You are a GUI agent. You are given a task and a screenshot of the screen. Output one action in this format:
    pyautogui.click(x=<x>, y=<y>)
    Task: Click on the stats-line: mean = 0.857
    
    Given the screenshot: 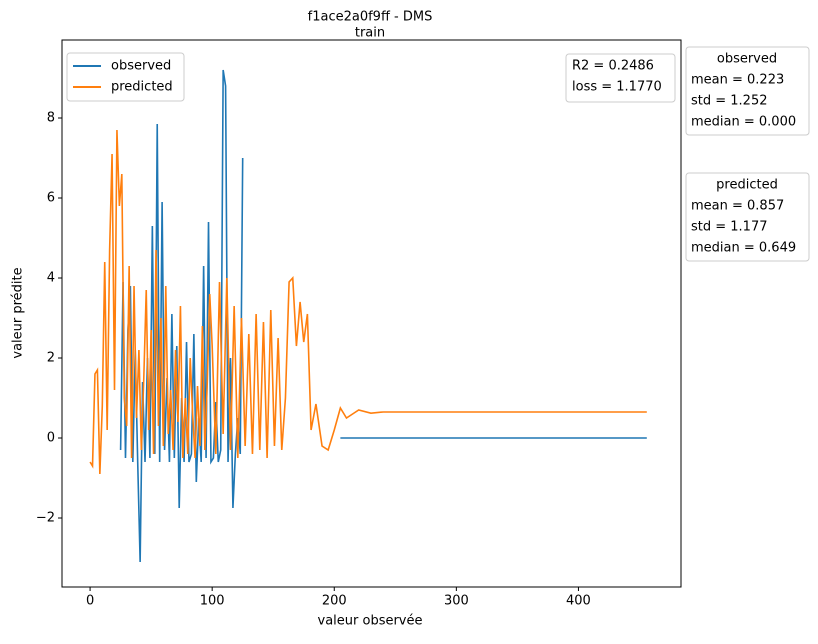 What is the action you would take?
    pyautogui.click(x=737, y=206)
    